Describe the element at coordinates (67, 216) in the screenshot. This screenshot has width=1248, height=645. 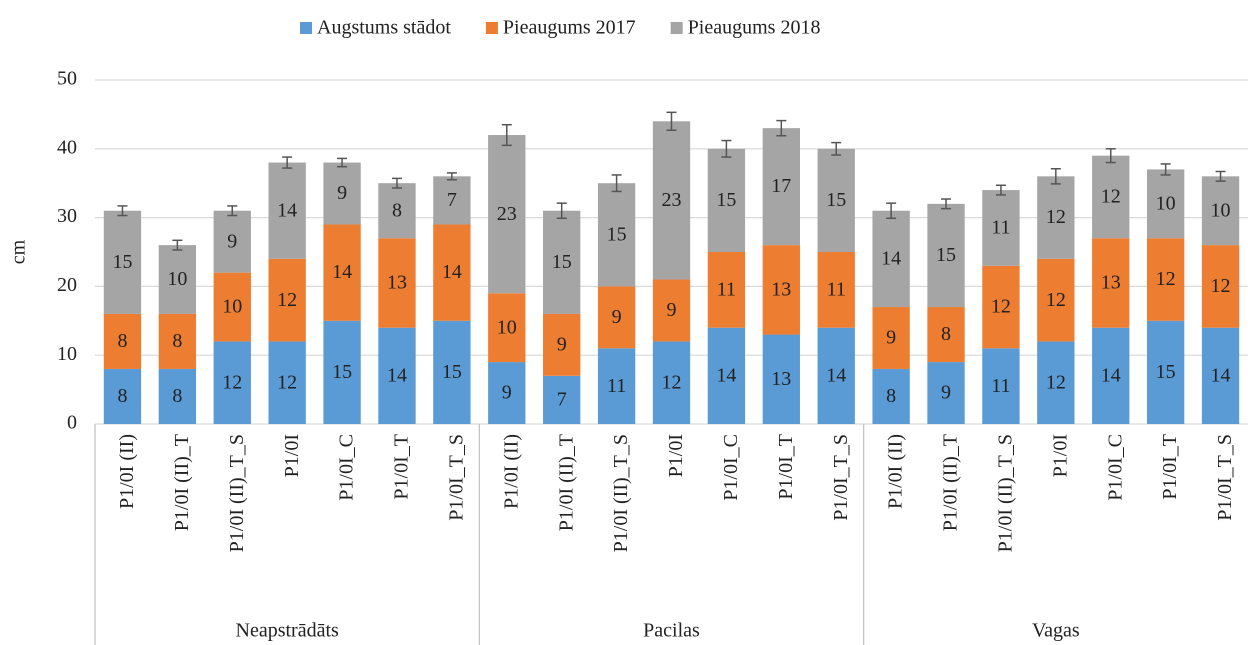
I see `y-tick-label: 30` at that location.